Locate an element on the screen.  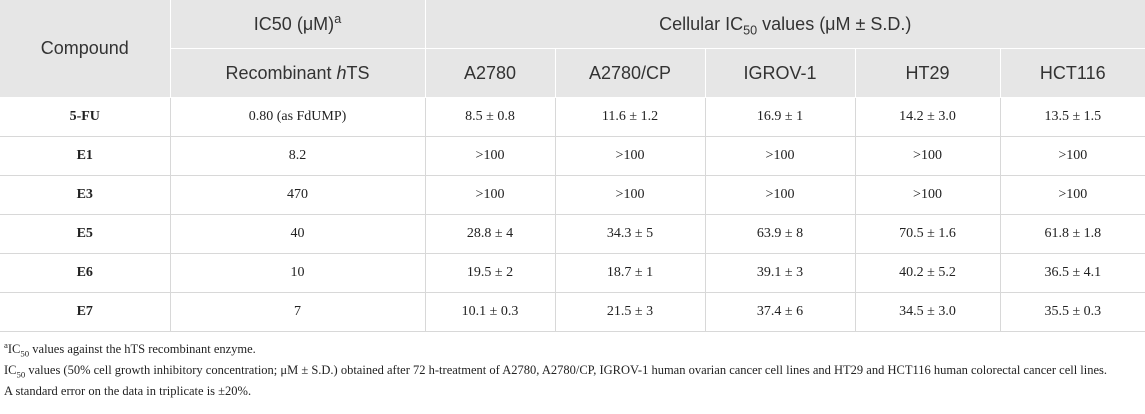
table-cell: 8.2 is located at coordinates (298, 156).